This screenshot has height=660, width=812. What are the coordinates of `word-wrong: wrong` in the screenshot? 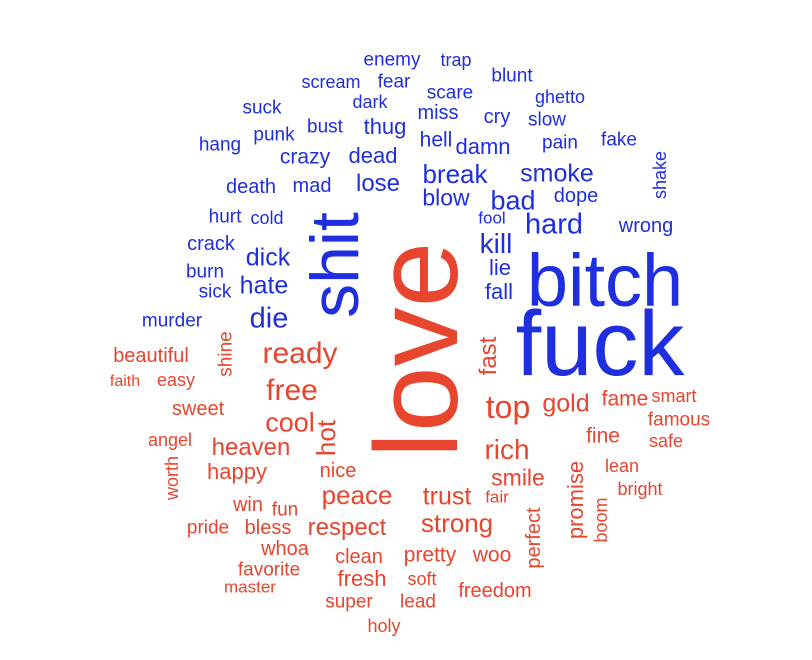 It's located at (646, 226).